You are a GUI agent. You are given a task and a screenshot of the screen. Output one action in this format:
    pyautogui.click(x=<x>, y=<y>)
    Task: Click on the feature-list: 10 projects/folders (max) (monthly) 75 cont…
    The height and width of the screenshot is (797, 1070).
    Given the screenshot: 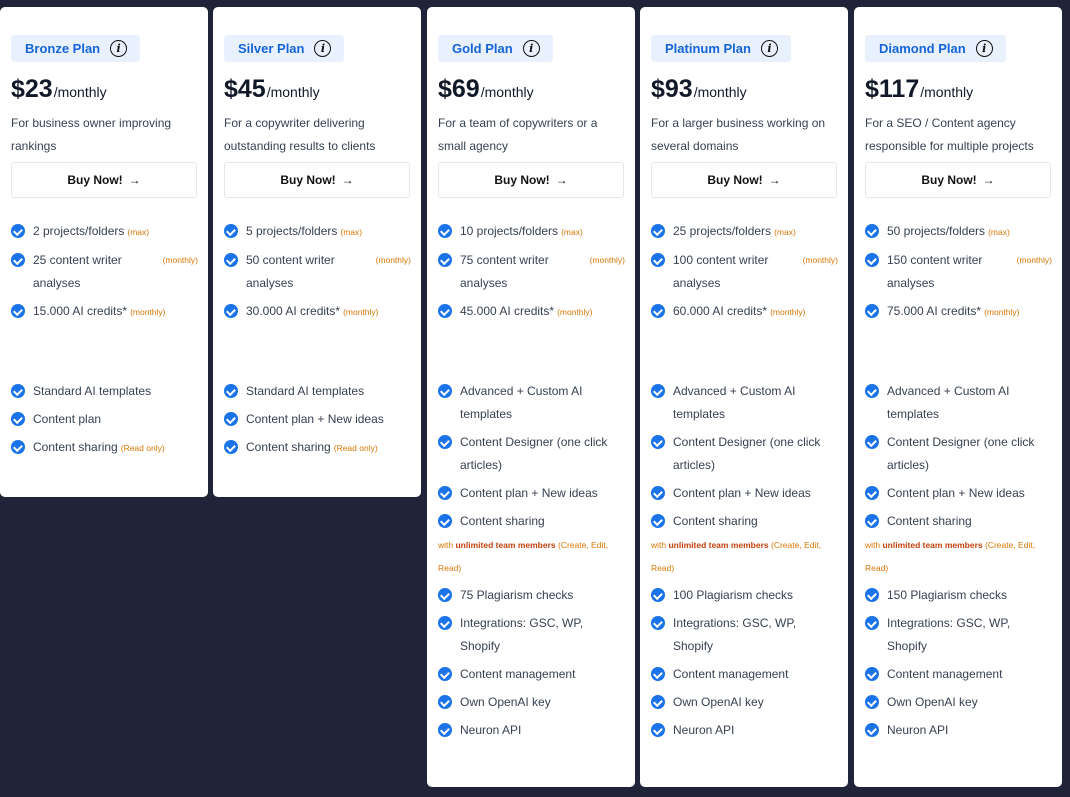 What is the action you would take?
    pyautogui.click(x=531, y=481)
    